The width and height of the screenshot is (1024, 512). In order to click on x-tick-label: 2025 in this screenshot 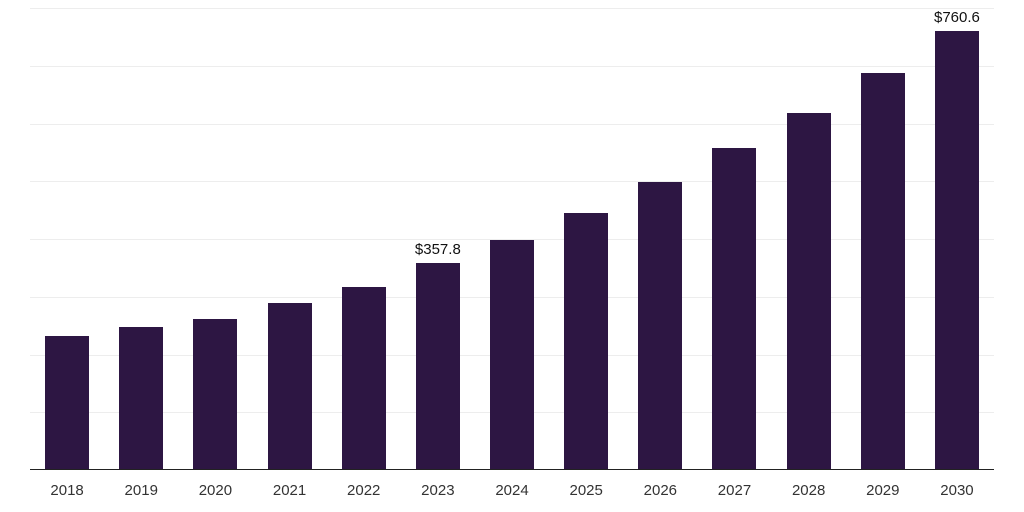, I will do `click(586, 490)`.